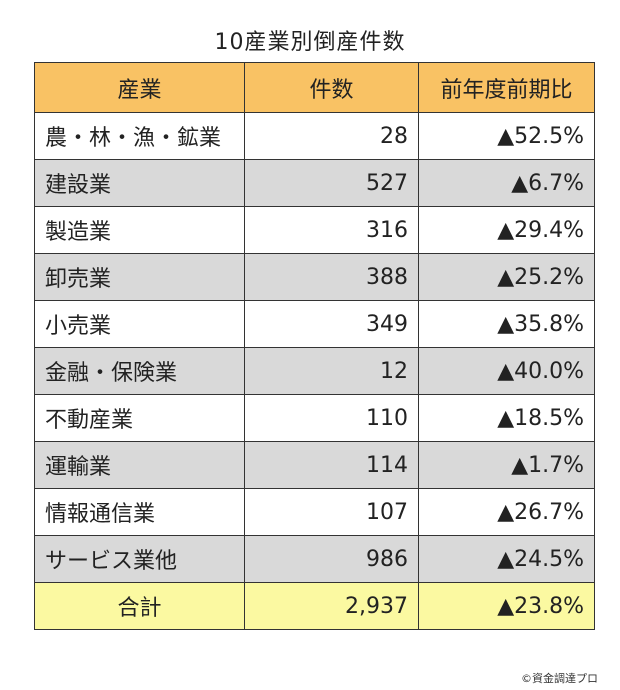 This screenshot has width=620, height=690. I want to click on copyright-credit: ©資金調達プロ, so click(559, 678).